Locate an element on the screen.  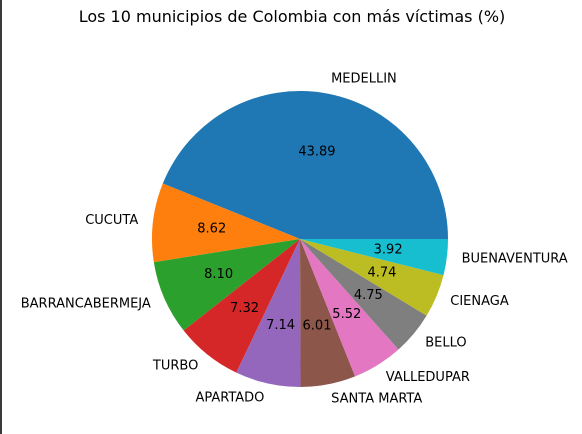
percent-label-medellin: 43.89 is located at coordinates (316, 151).